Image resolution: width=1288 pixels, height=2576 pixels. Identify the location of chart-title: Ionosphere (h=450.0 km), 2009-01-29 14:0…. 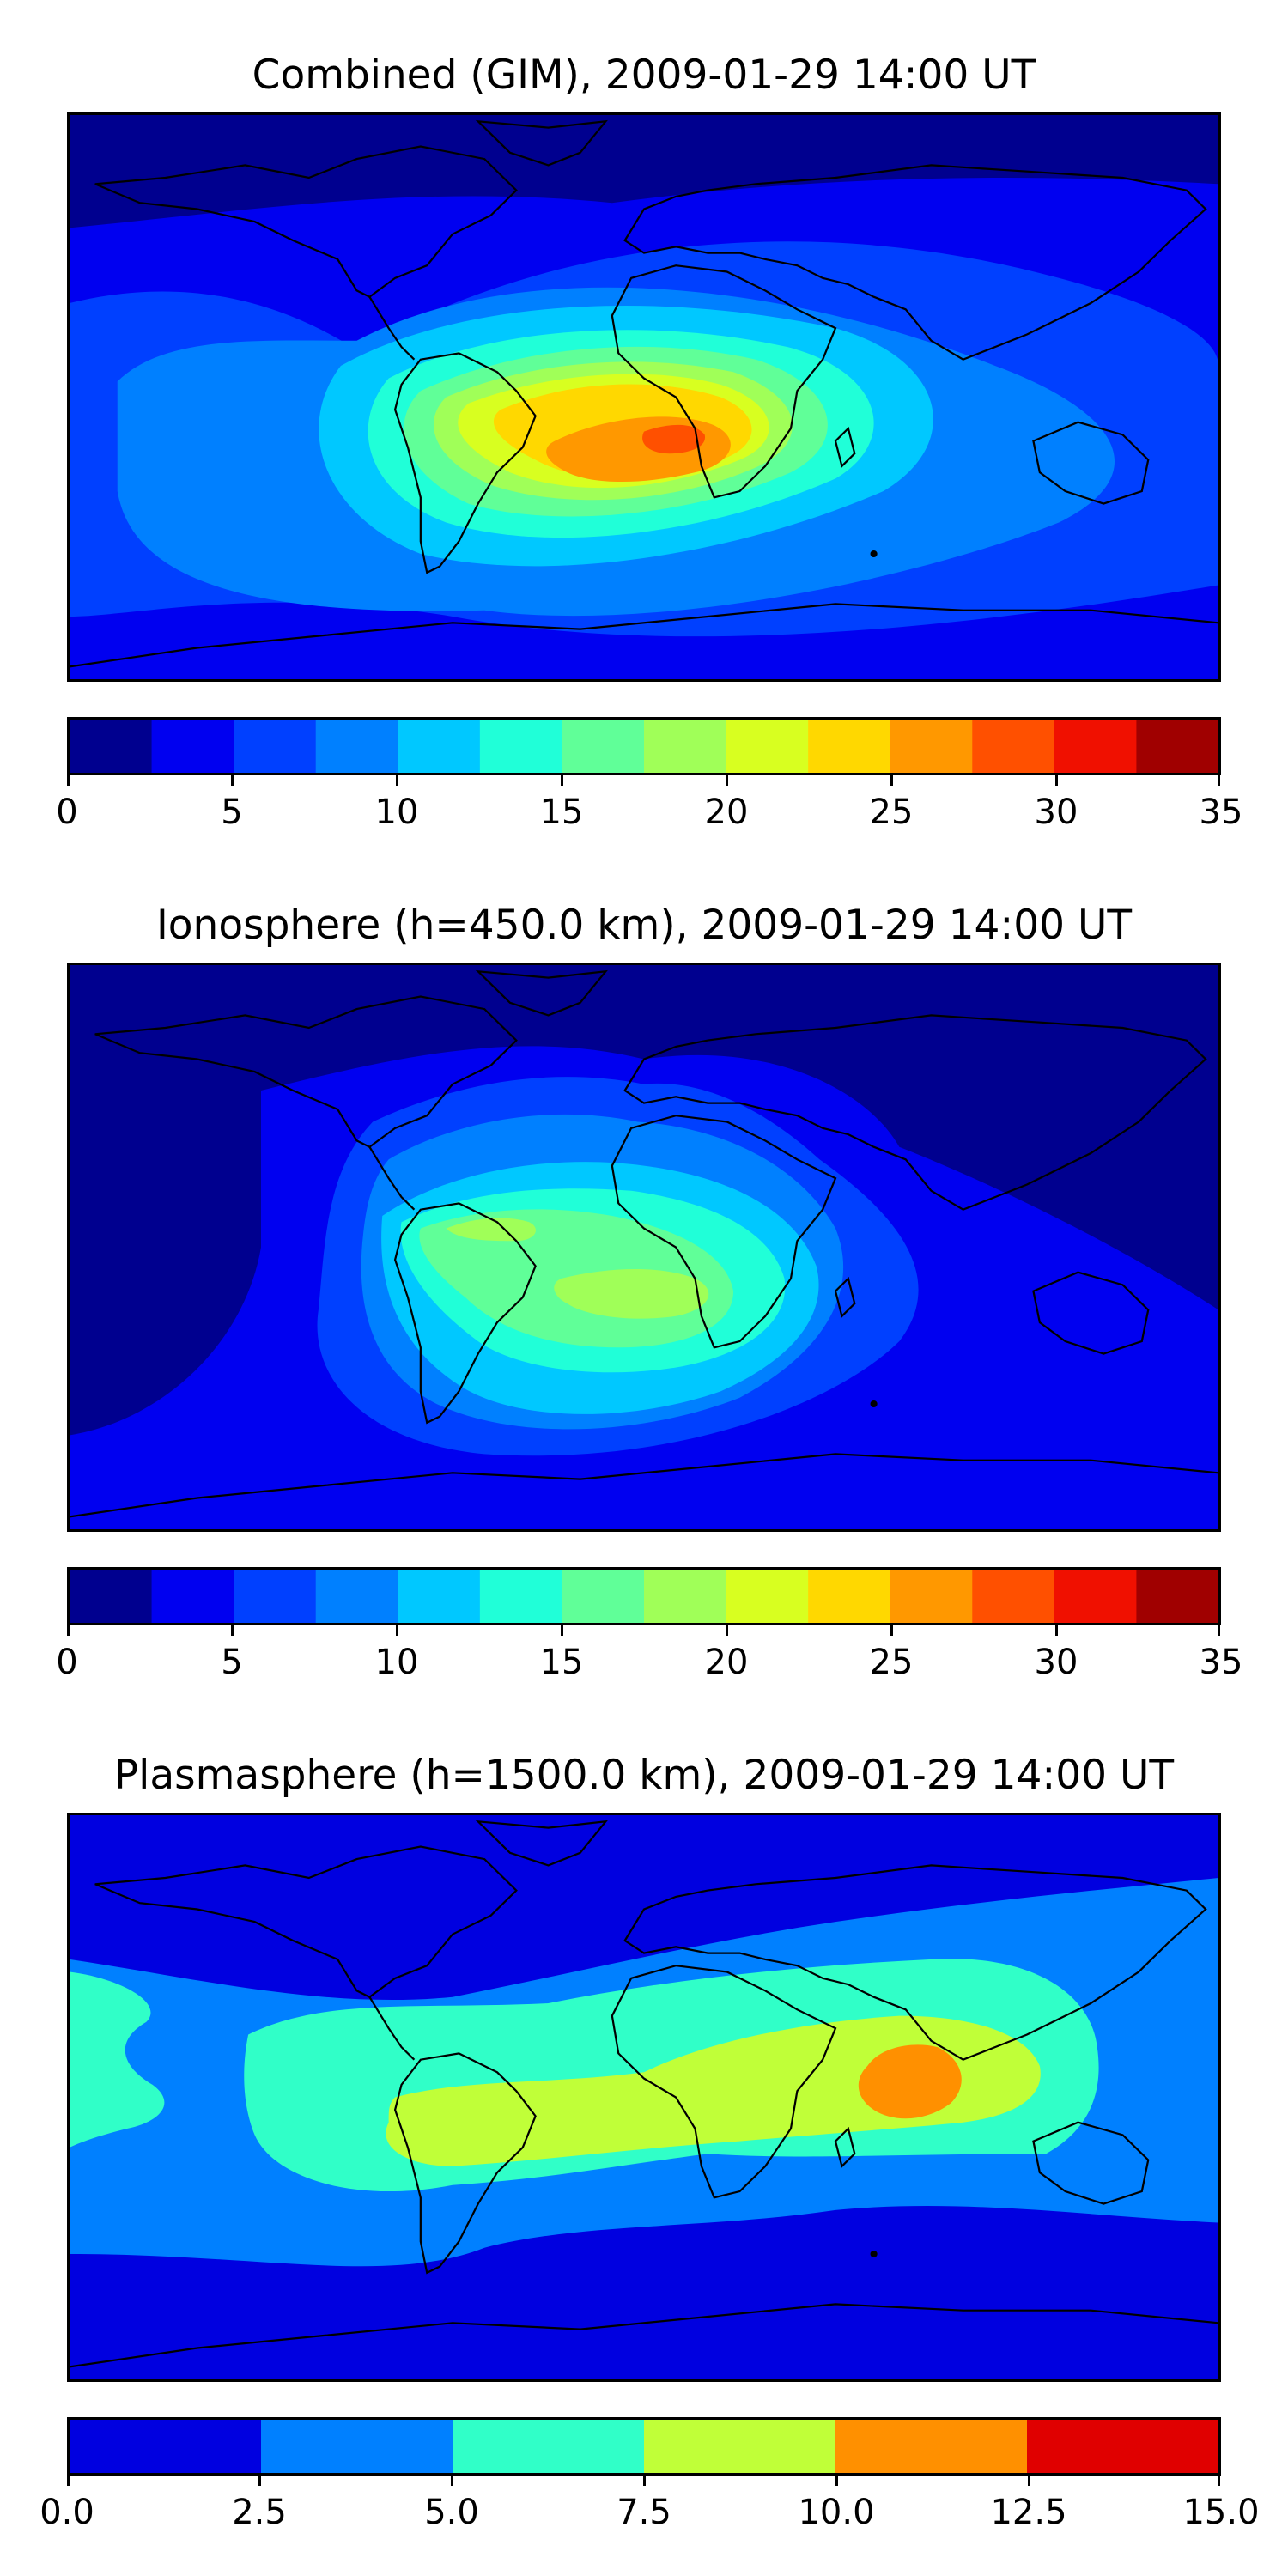
(644, 925).